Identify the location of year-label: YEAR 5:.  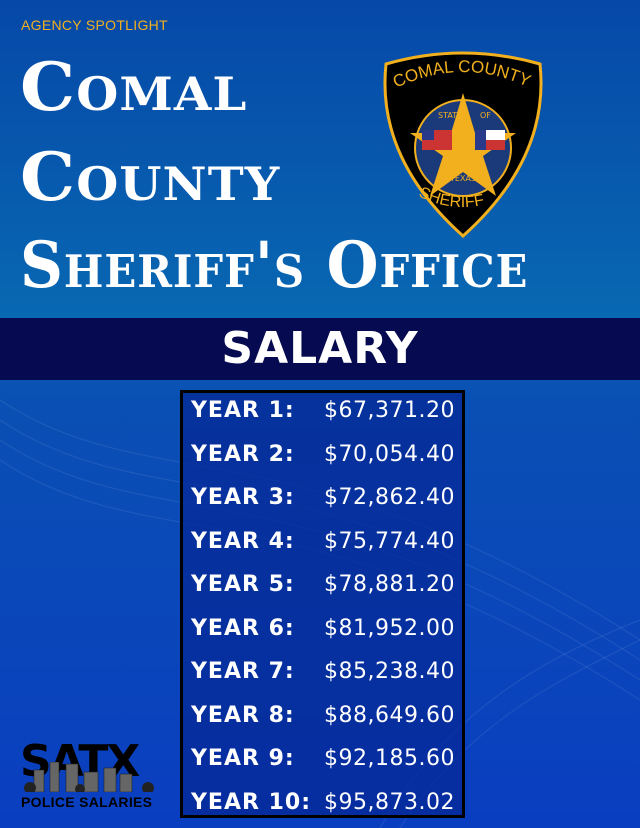
(243, 584).